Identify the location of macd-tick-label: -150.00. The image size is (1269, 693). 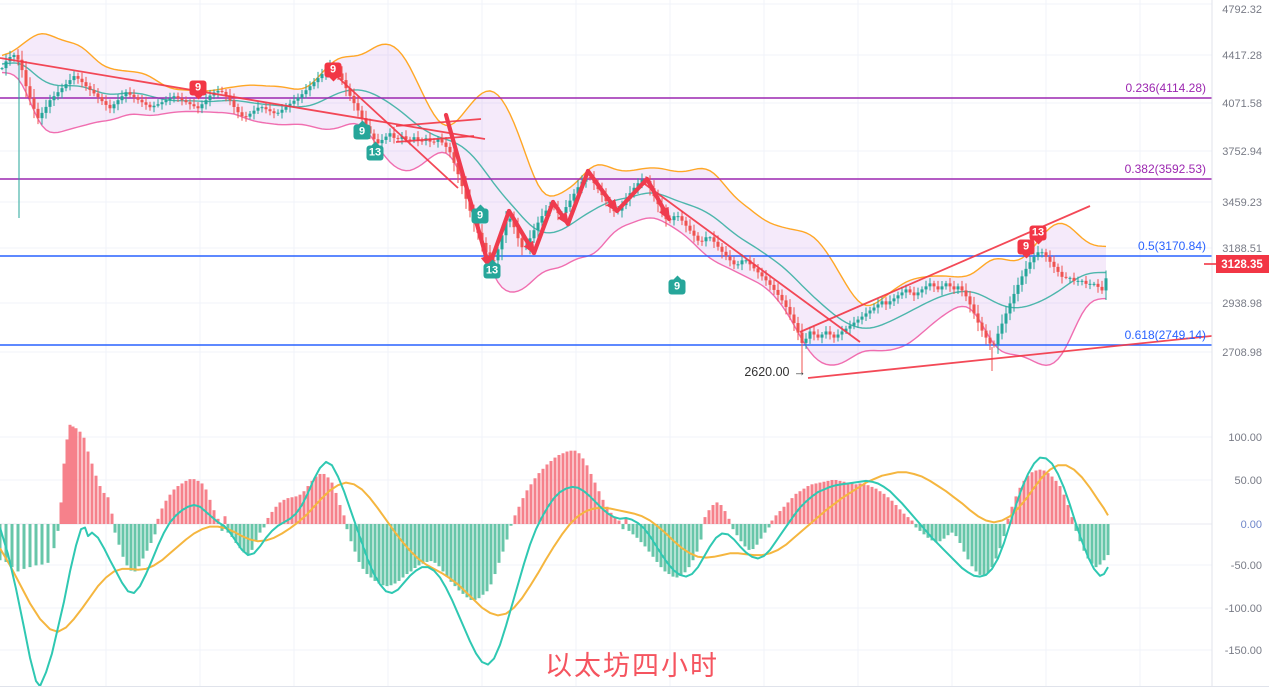
(1243, 651).